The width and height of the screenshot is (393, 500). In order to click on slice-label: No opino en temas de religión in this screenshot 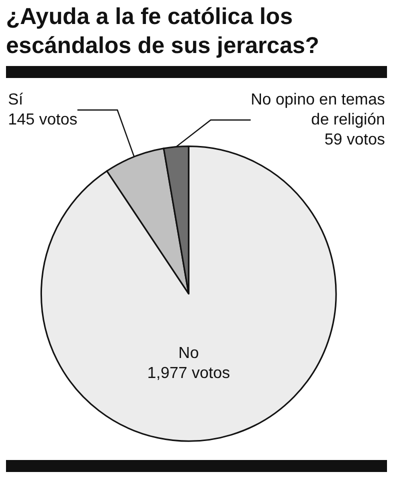, I will do `click(317, 110)`.